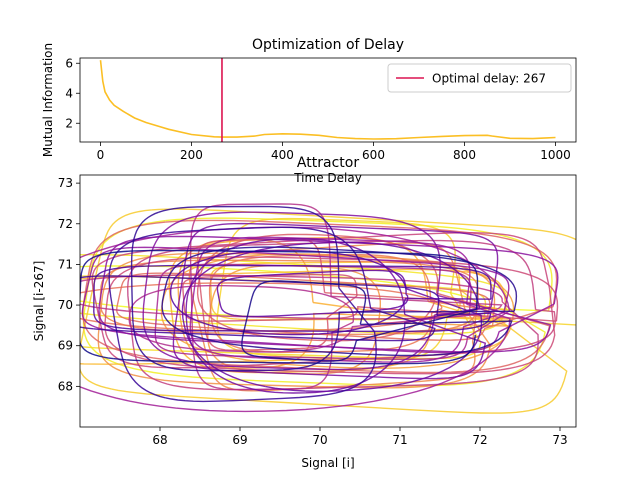  What do you see at coordinates (191, 155) in the screenshot?
I see `mi-xtick-label: 200` at bounding box center [191, 155].